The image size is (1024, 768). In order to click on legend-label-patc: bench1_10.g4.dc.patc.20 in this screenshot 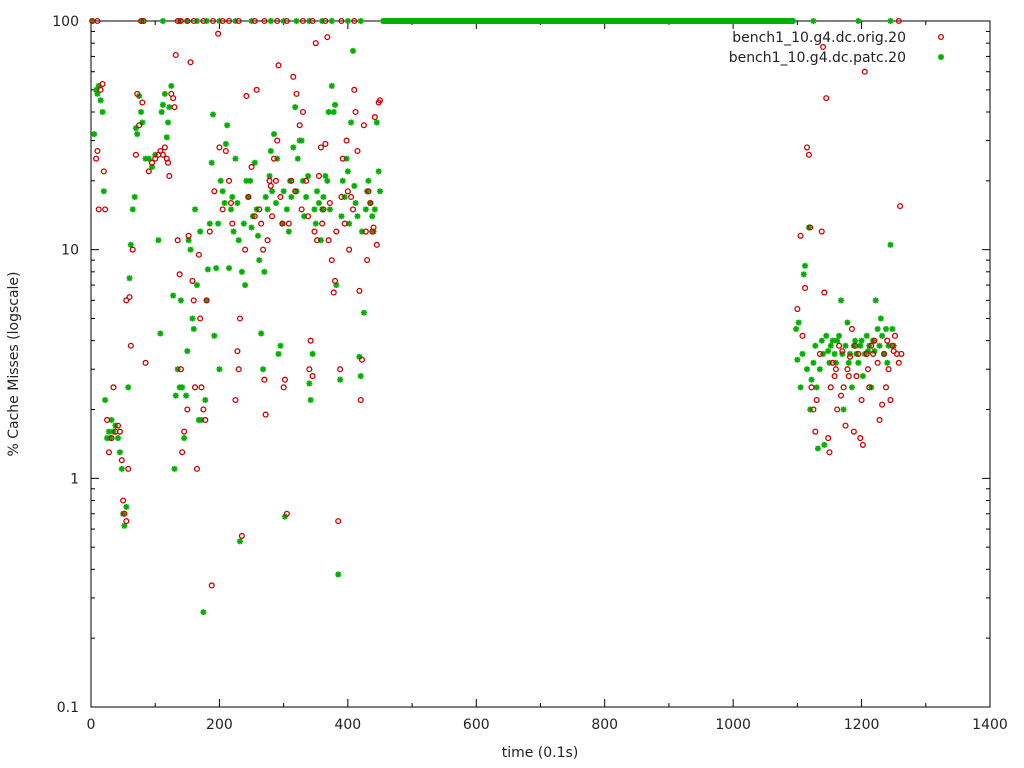, I will do `click(817, 58)`.